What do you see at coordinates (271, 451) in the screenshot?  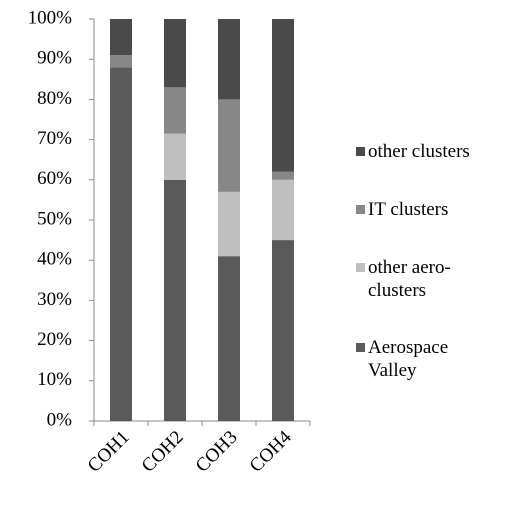 I see `x-tick-label: COH4` at bounding box center [271, 451].